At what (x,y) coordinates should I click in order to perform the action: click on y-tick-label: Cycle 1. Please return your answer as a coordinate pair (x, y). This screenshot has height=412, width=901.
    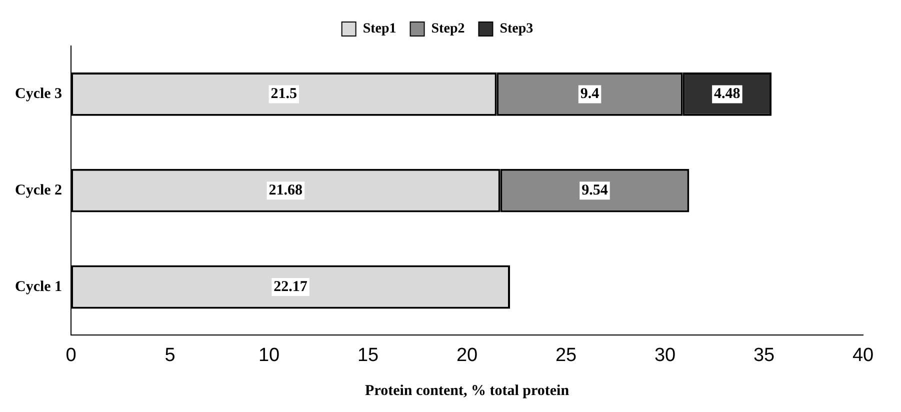
    Looking at the image, I should click on (38, 286).